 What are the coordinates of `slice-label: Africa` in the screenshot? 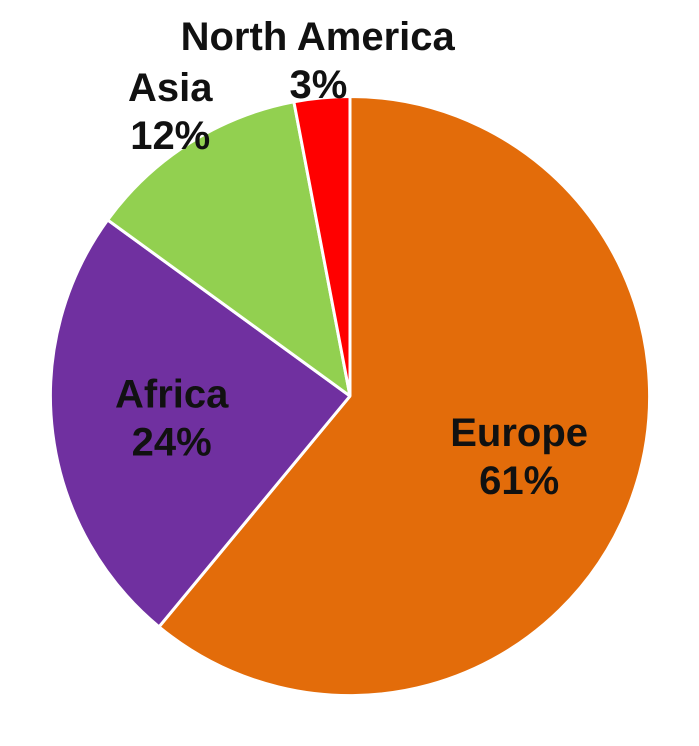 It's located at (172, 394).